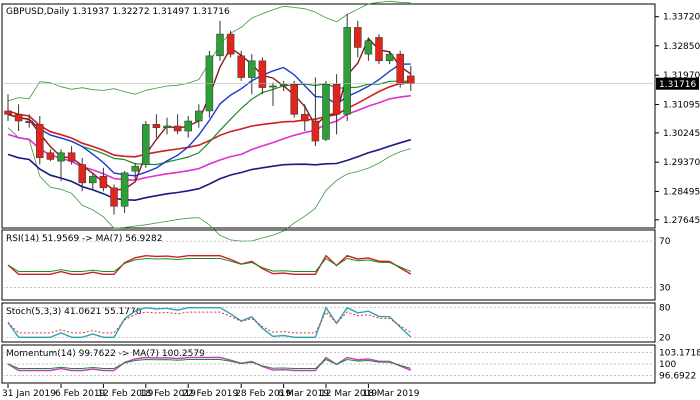  What do you see at coordinates (263, 394) in the screenshot?
I see `date-tick-label: 28 Feb 2019` at bounding box center [263, 394].